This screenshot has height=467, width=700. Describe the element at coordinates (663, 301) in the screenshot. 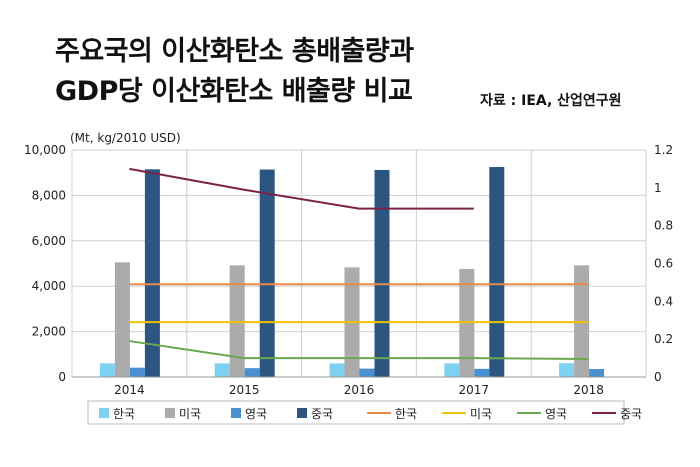

I see `y-right-tick-label: 0.4` at that location.